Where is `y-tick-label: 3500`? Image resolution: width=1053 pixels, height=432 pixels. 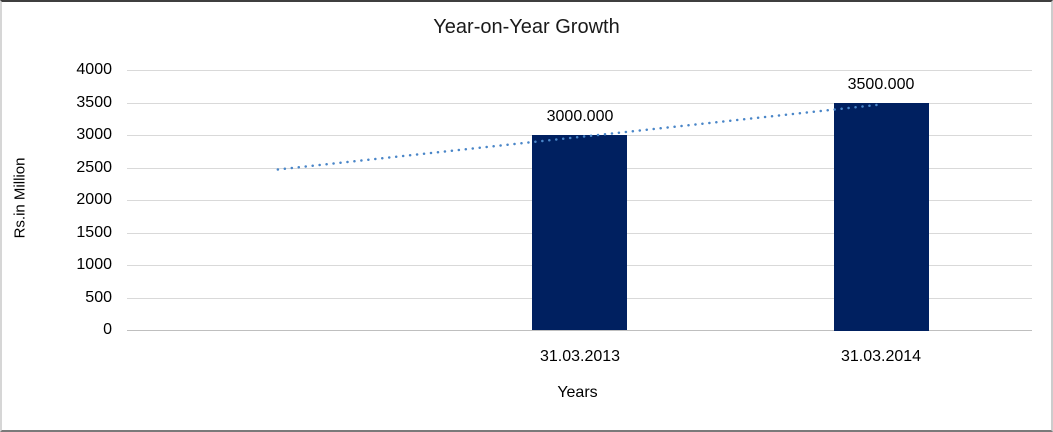
y-tick-label: 3500 is located at coordinates (94, 102).